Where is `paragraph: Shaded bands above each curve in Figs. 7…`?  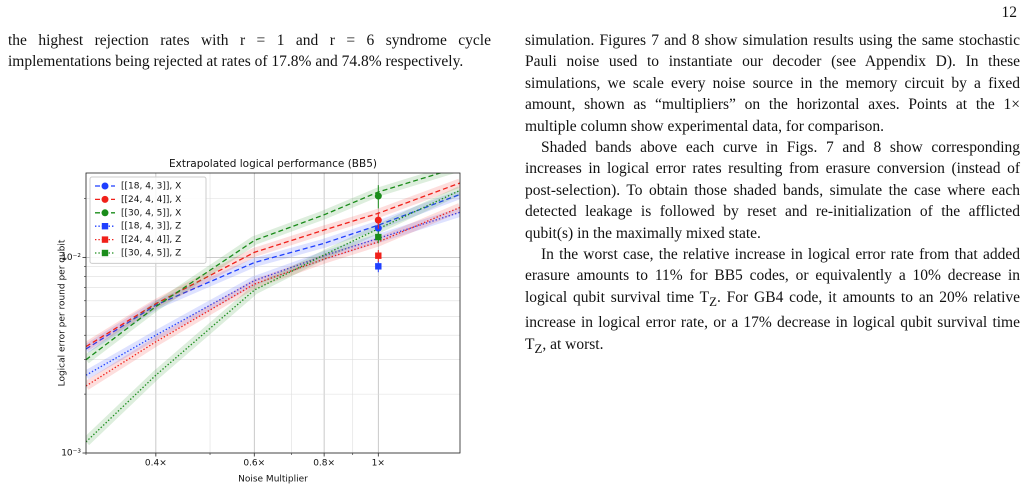
paragraph: Shaded bands above each curve in Figs. 7… is located at coordinates (772, 190).